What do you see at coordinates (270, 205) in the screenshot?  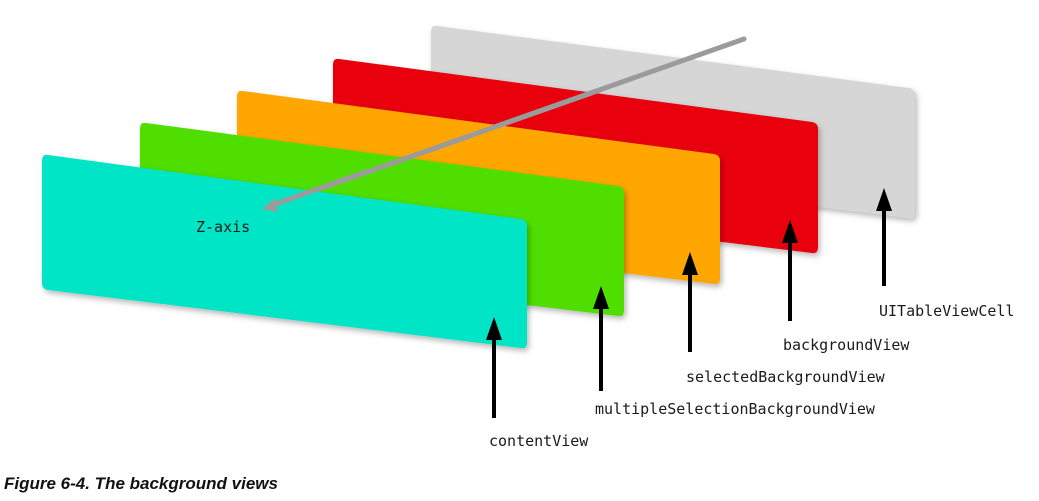 I see `z-axis-arrowhead` at bounding box center [270, 205].